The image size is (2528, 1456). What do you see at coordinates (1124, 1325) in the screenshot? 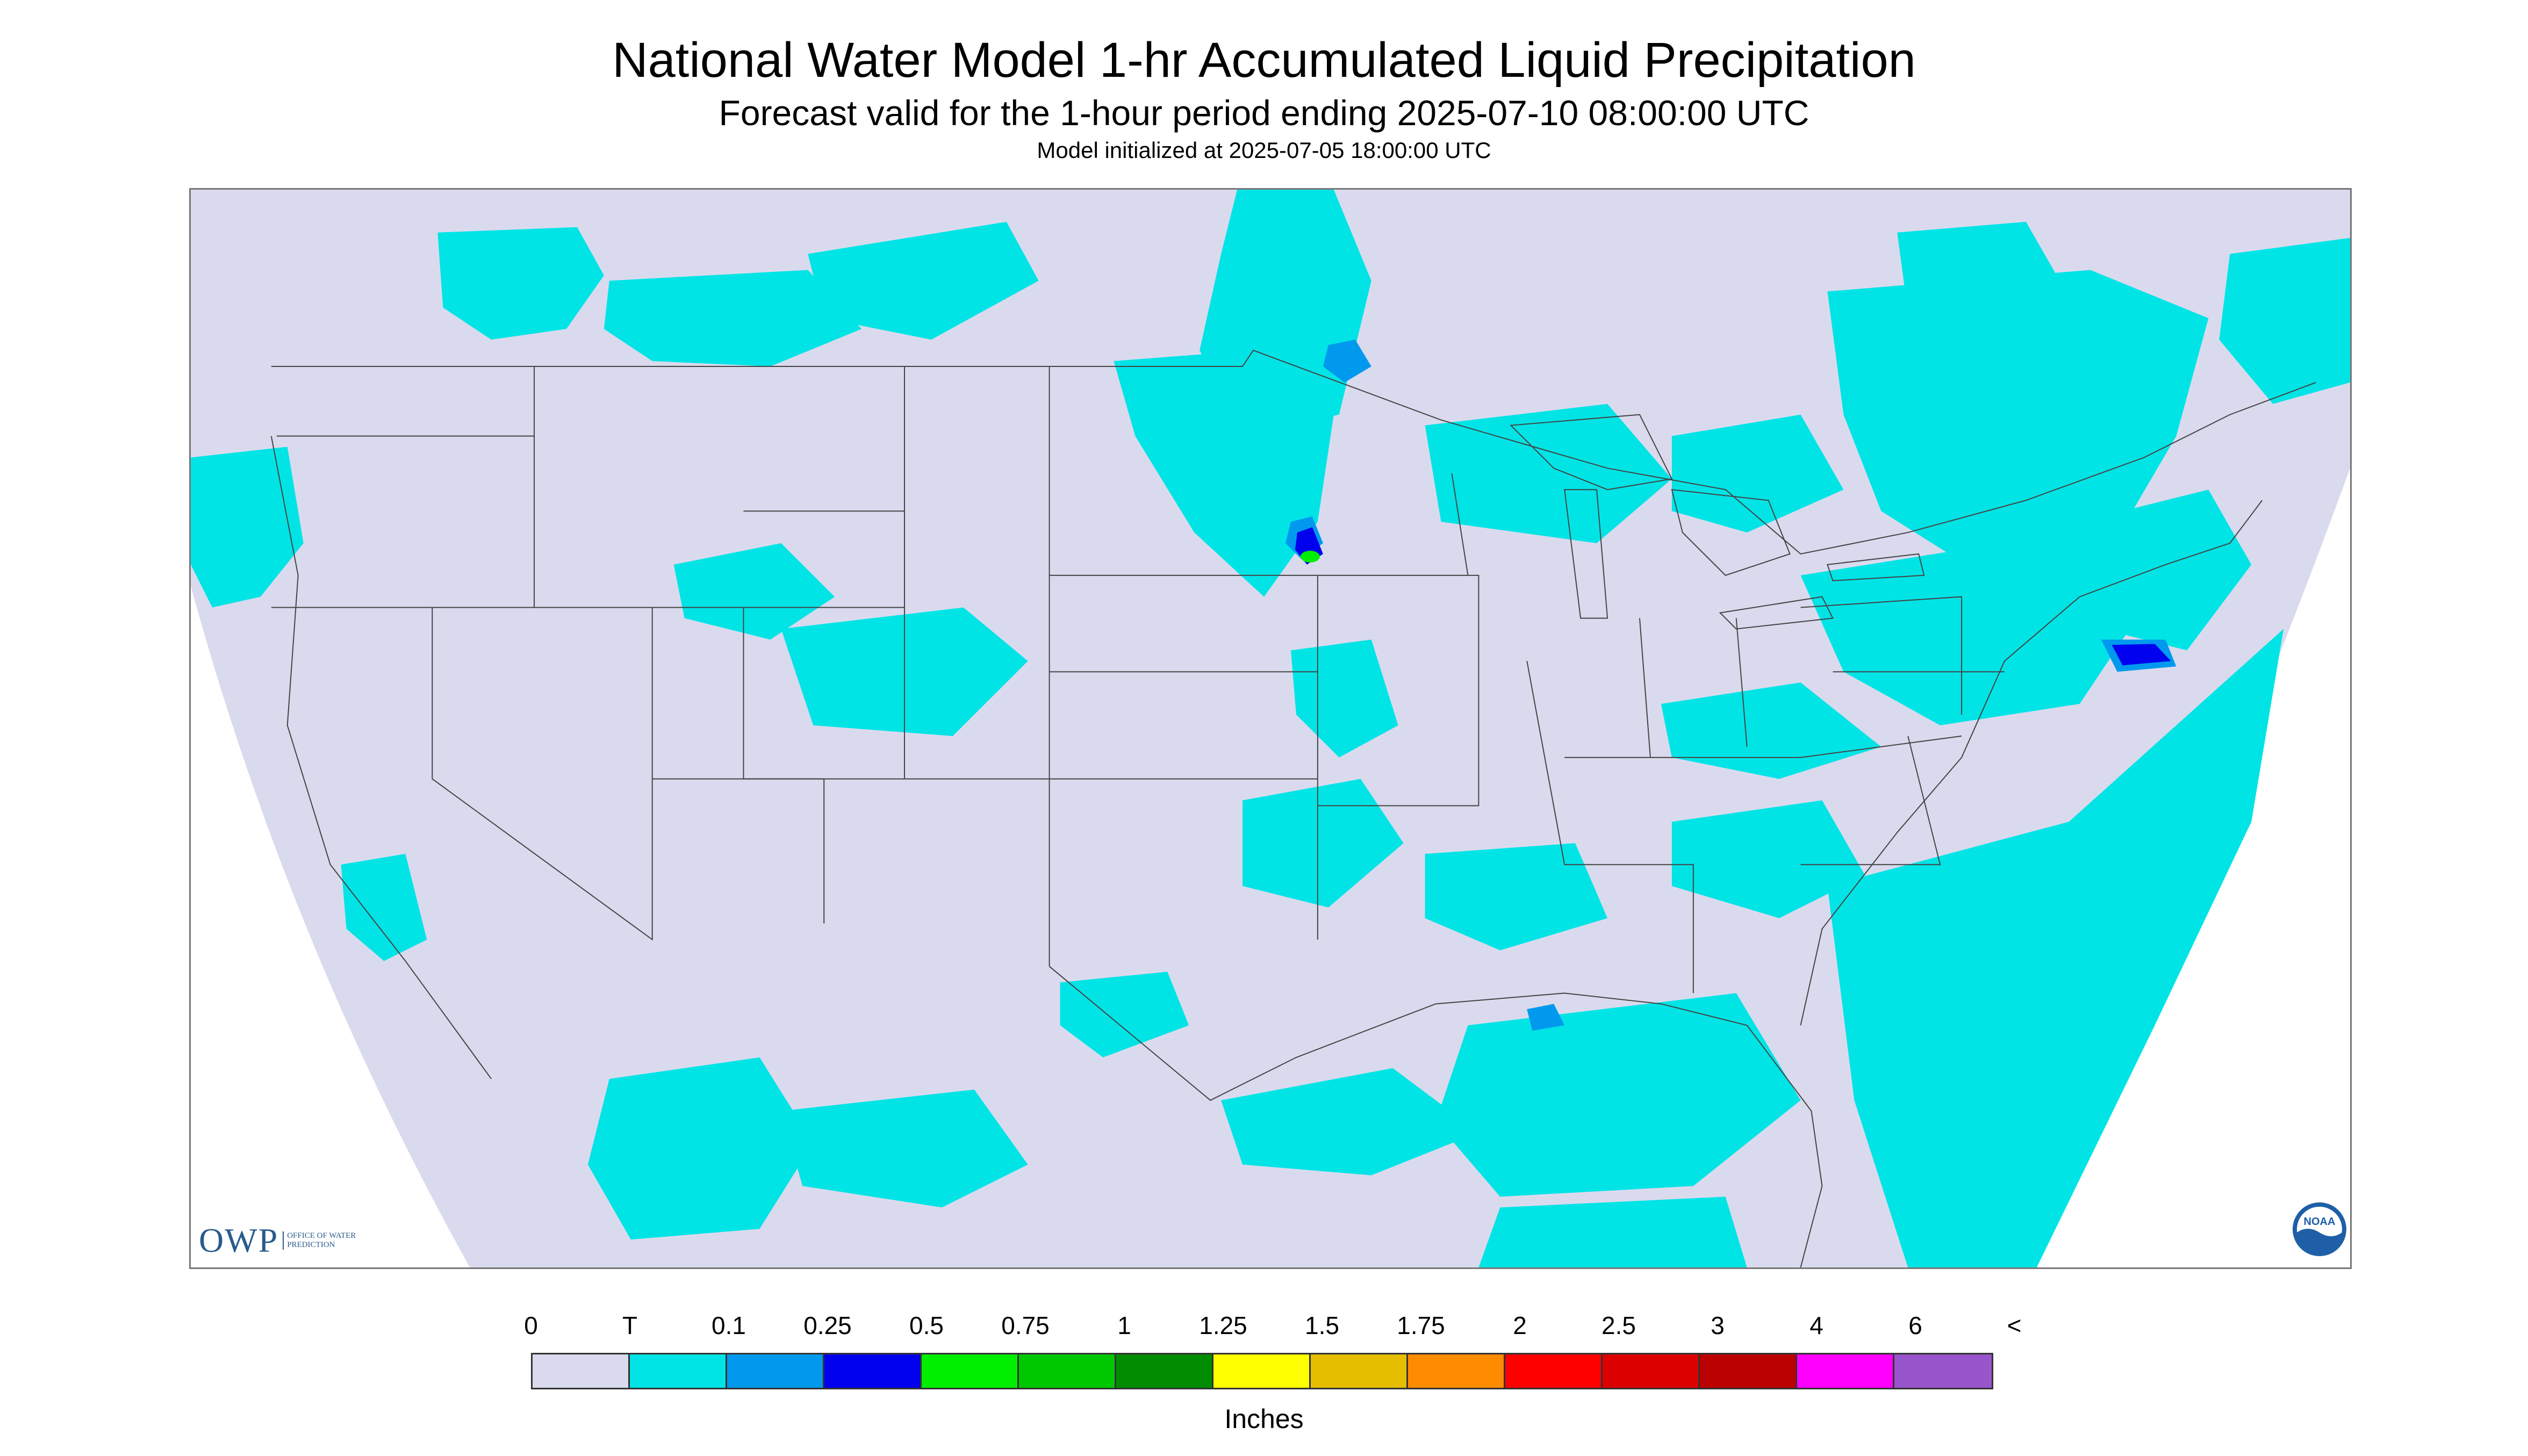
I see `legend-tick-label: 1` at bounding box center [1124, 1325].